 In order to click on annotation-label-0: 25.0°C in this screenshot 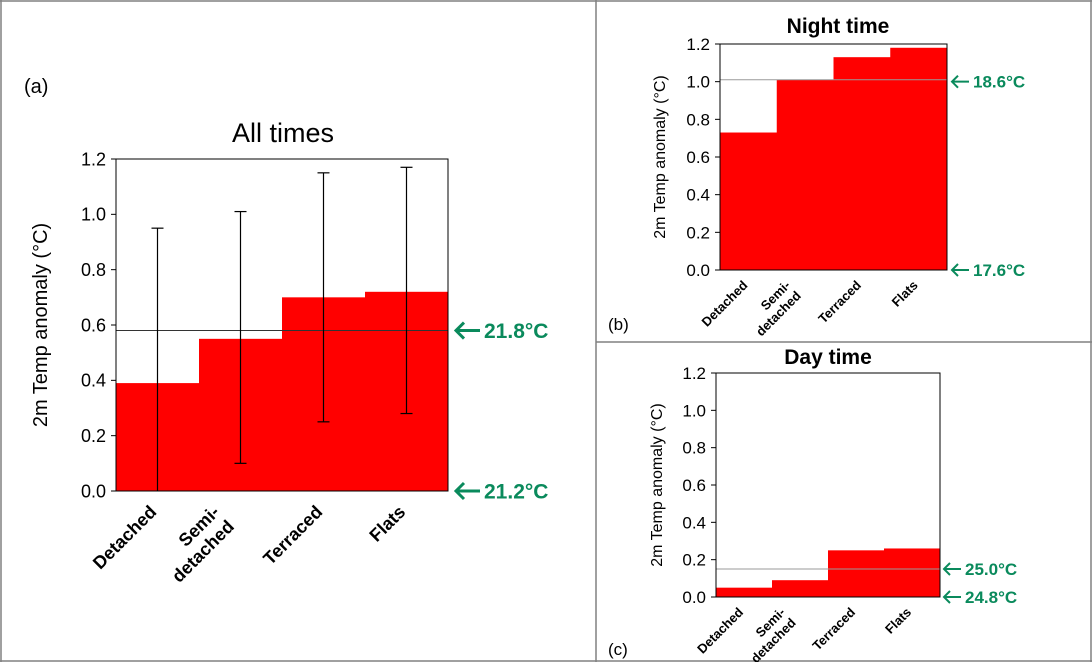, I will do `click(991, 569)`.